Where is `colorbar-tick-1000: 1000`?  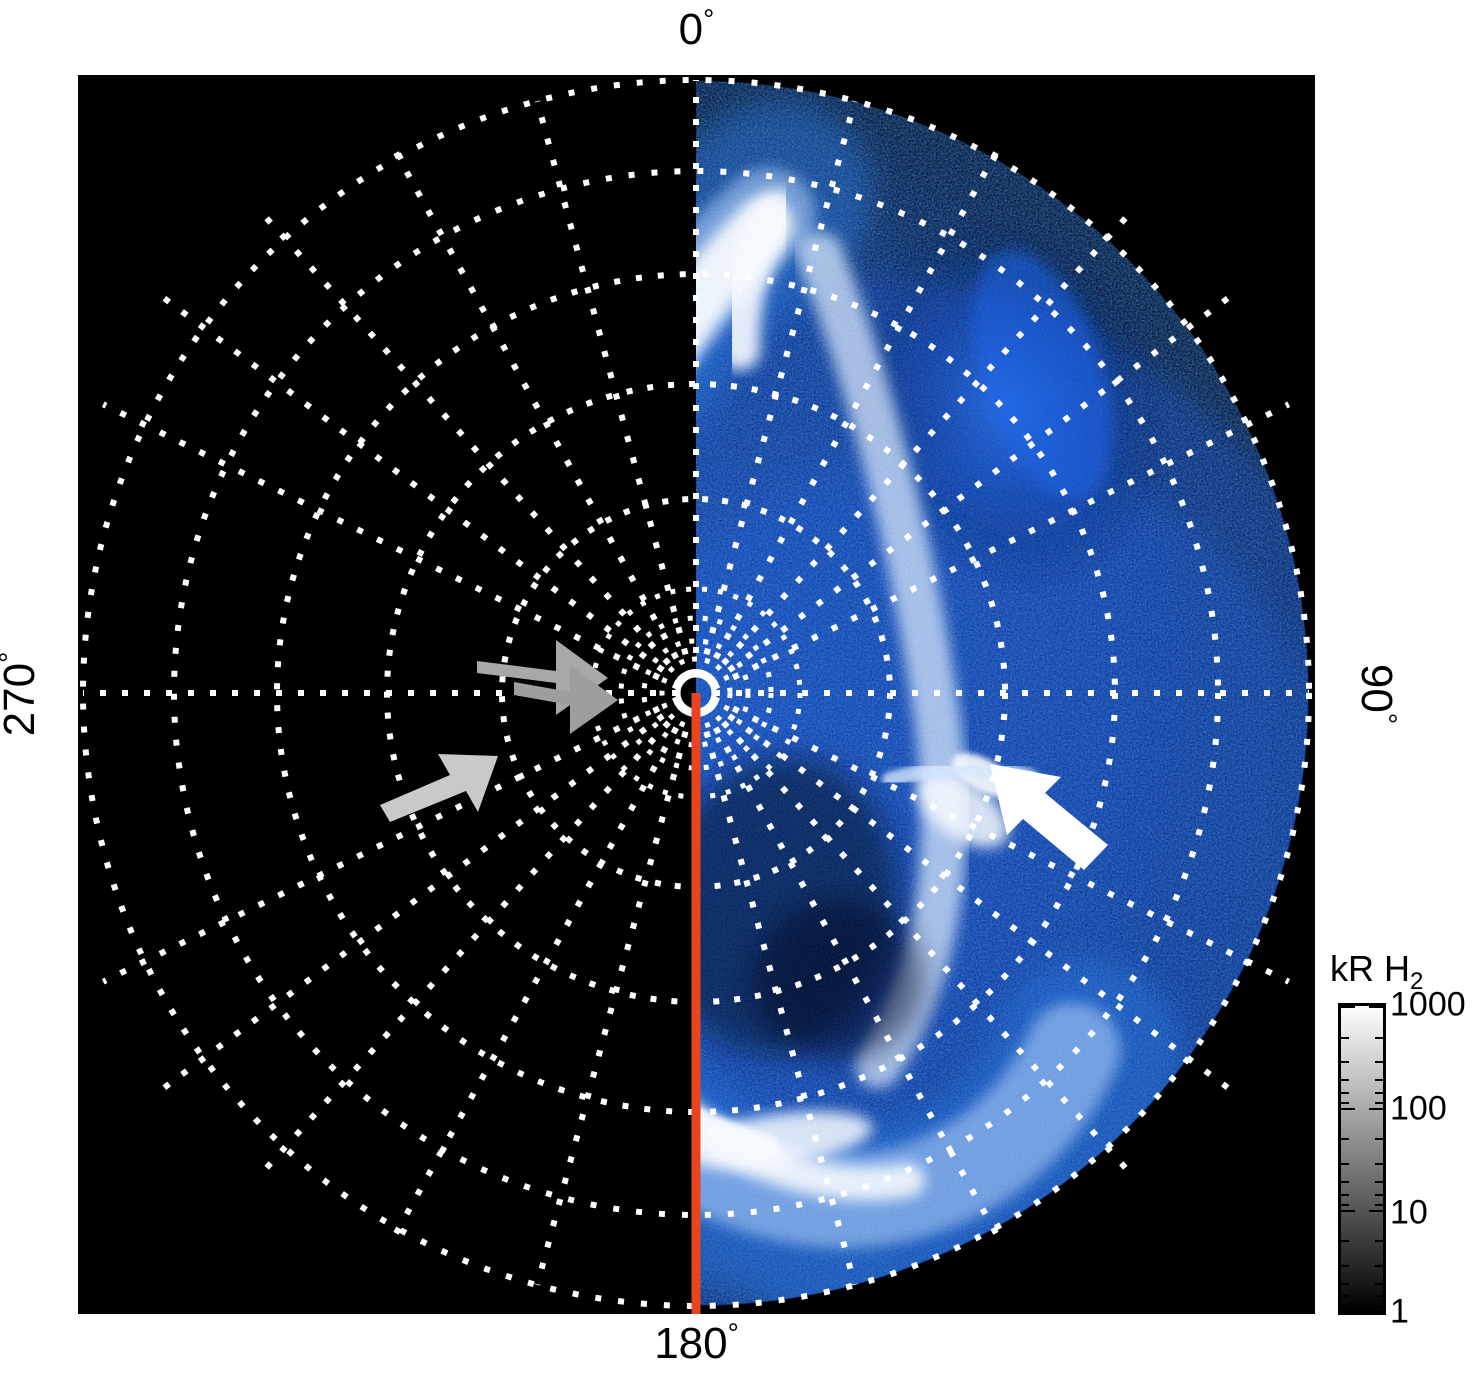
colorbar-tick-1000: 1000 is located at coordinates (1428, 1004).